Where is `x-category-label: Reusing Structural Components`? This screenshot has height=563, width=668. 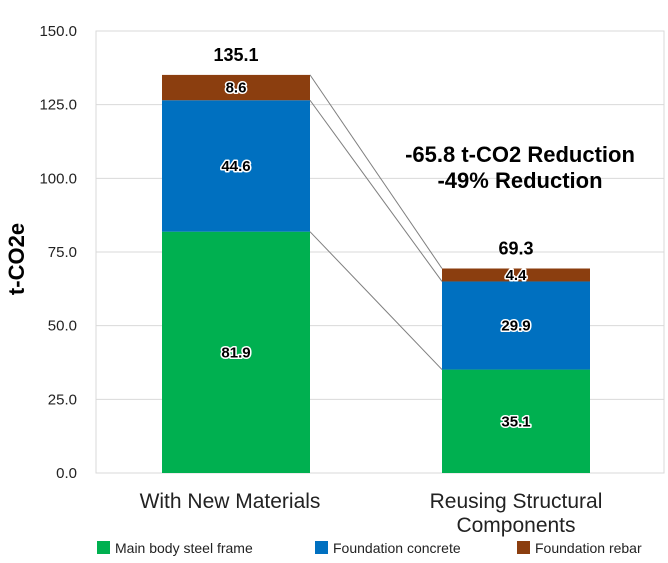 x-category-label: Reusing Structural Components is located at coordinates (516, 513).